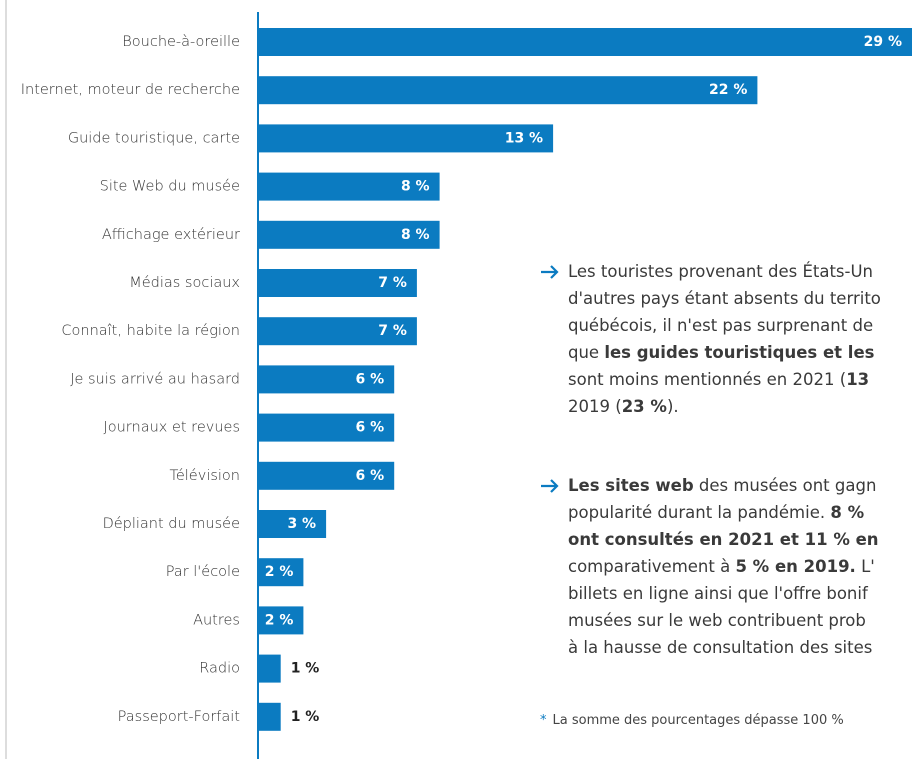  What do you see at coordinates (130, 90) in the screenshot?
I see `category-label: Internet, moteur de recherche` at bounding box center [130, 90].